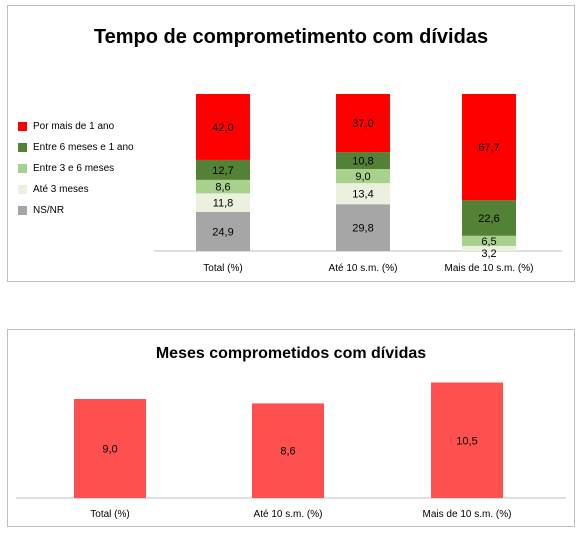 The height and width of the screenshot is (534, 578). I want to click on legend-item-ns-nr: NS/NR, so click(76, 210).